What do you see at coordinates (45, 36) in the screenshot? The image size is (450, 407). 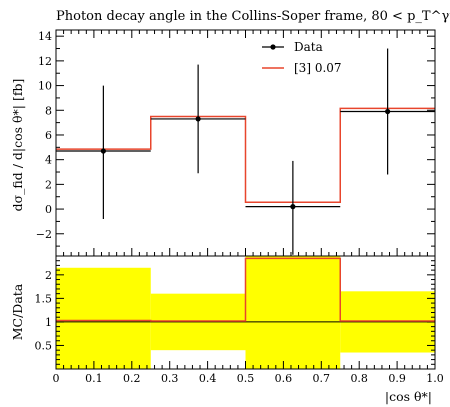 I see `main-y-tick-label: 14` at bounding box center [45, 36].